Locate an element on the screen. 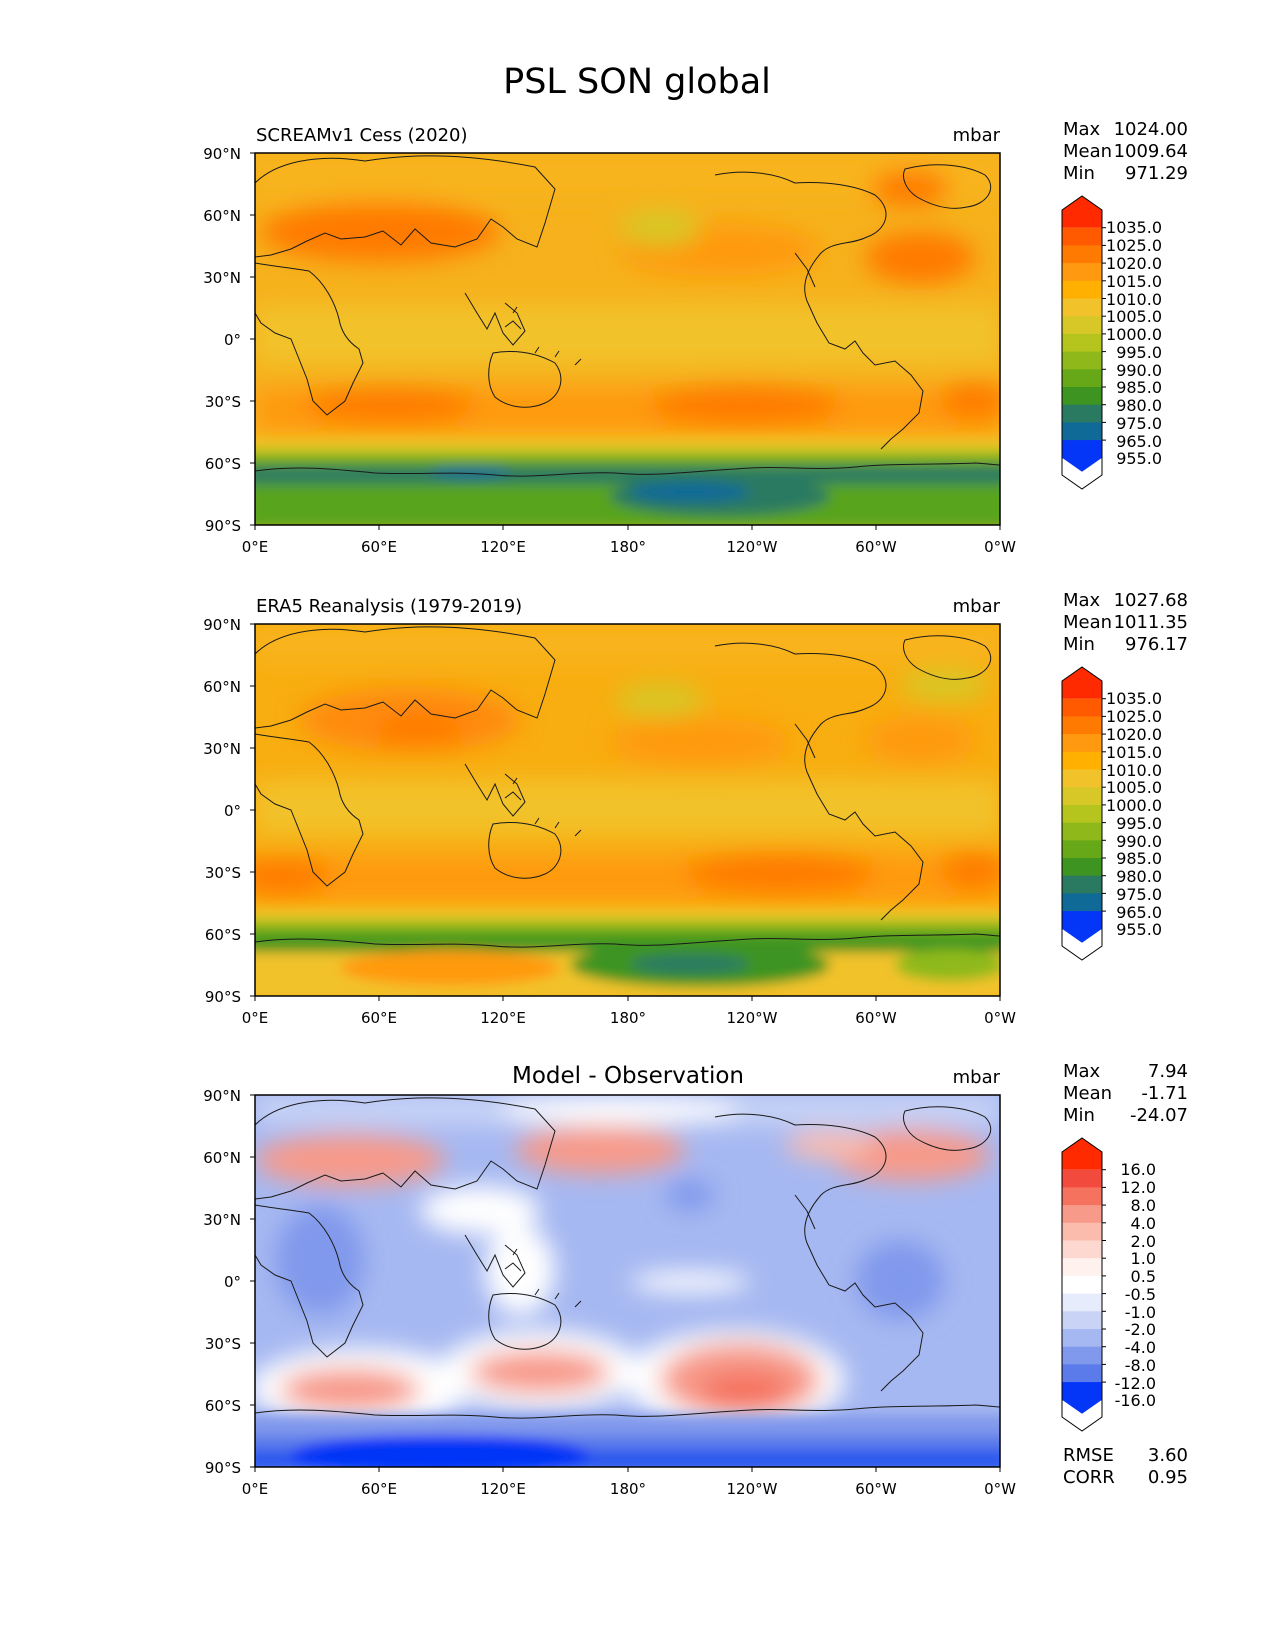 The image size is (1275, 1650). panel-2-stats: Max 1027.68 Mean 1011.35 Min 976.17 is located at coordinates (1125, 622).